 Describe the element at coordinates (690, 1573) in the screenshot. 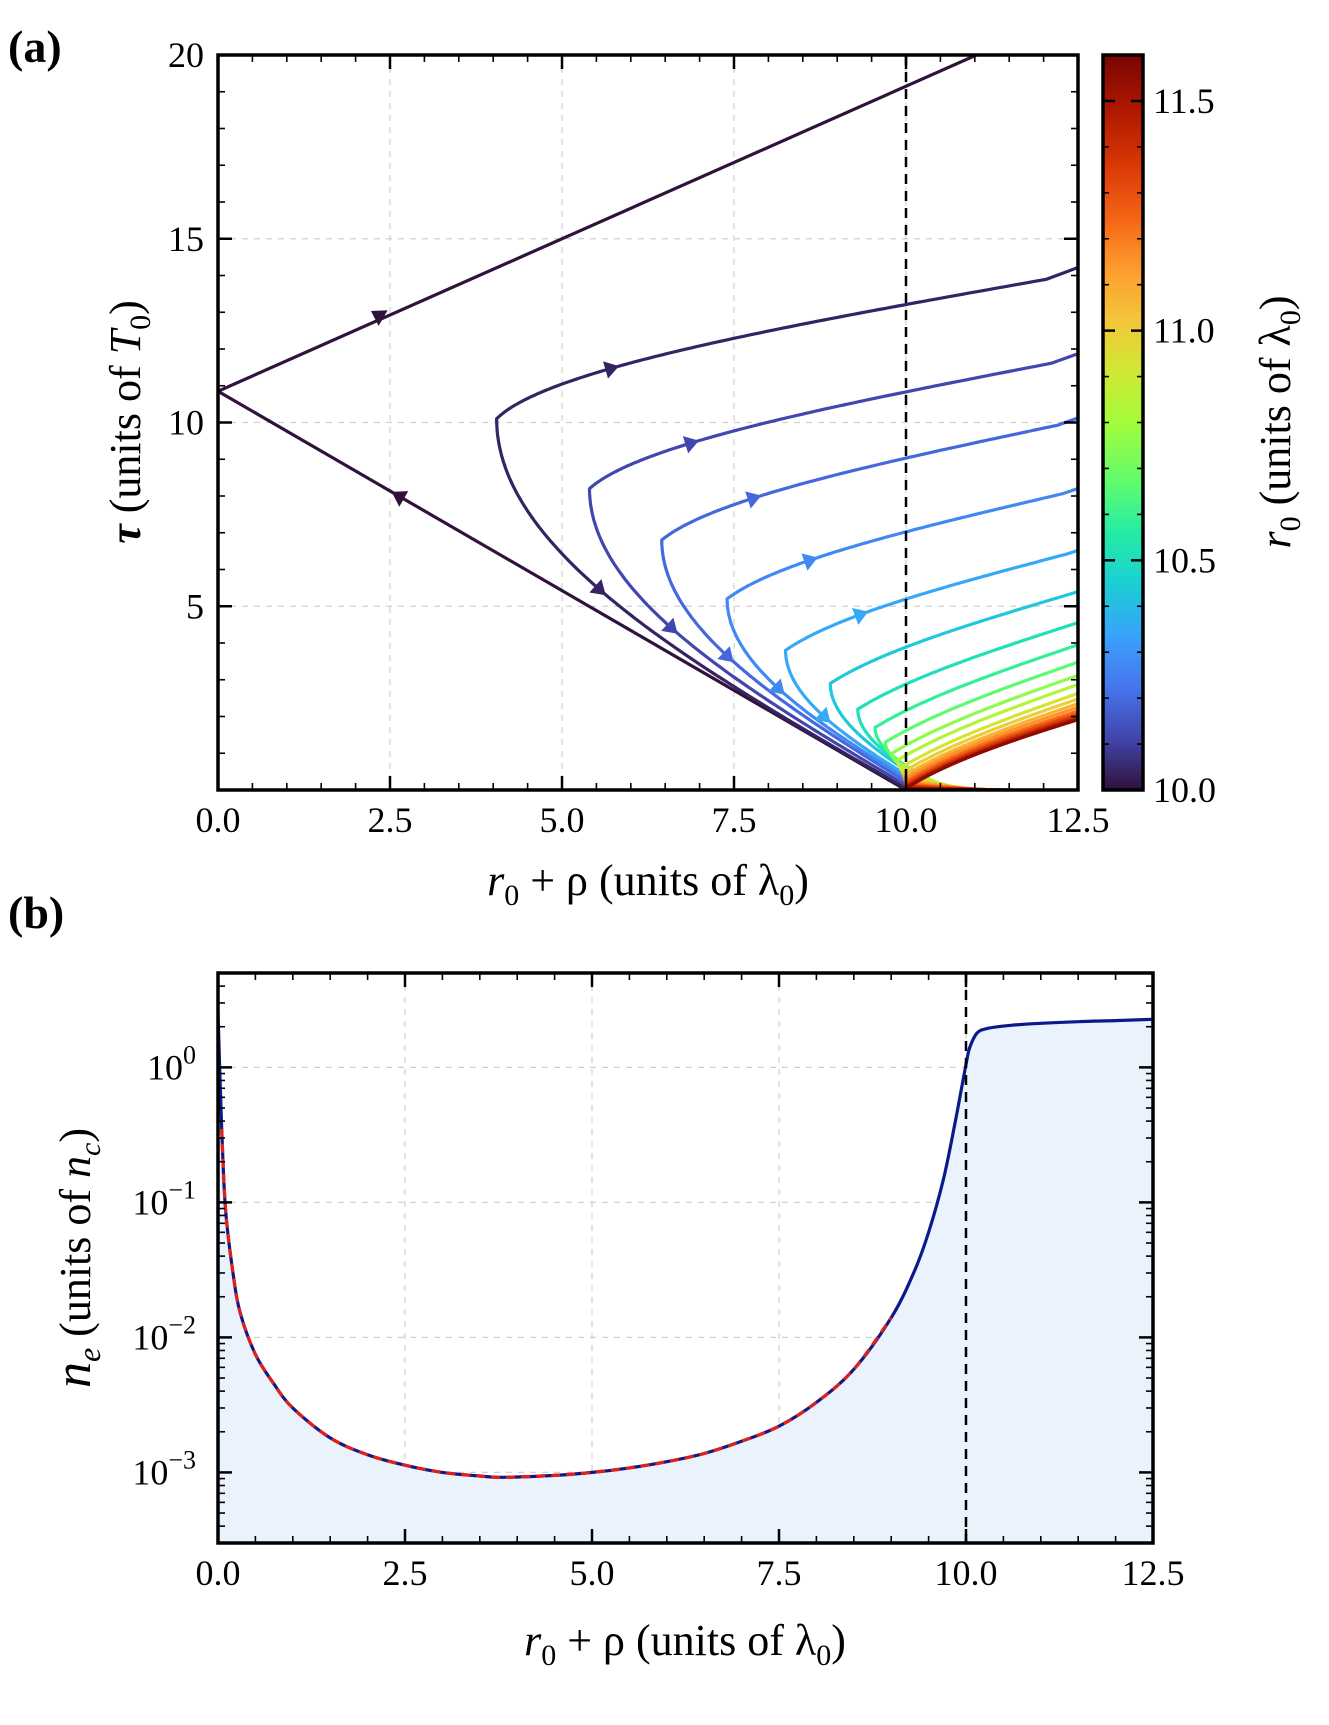

I see `panel-b-x-tick-labels: 0.0 2.5 5.0 7.5 10.0 12.5` at that location.